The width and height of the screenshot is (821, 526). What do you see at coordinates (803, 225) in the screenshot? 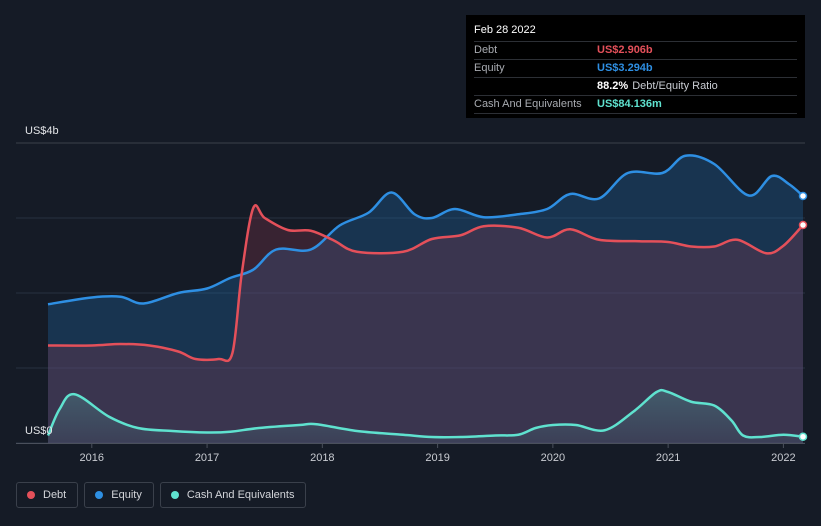
I see `debt-end-point` at bounding box center [803, 225].